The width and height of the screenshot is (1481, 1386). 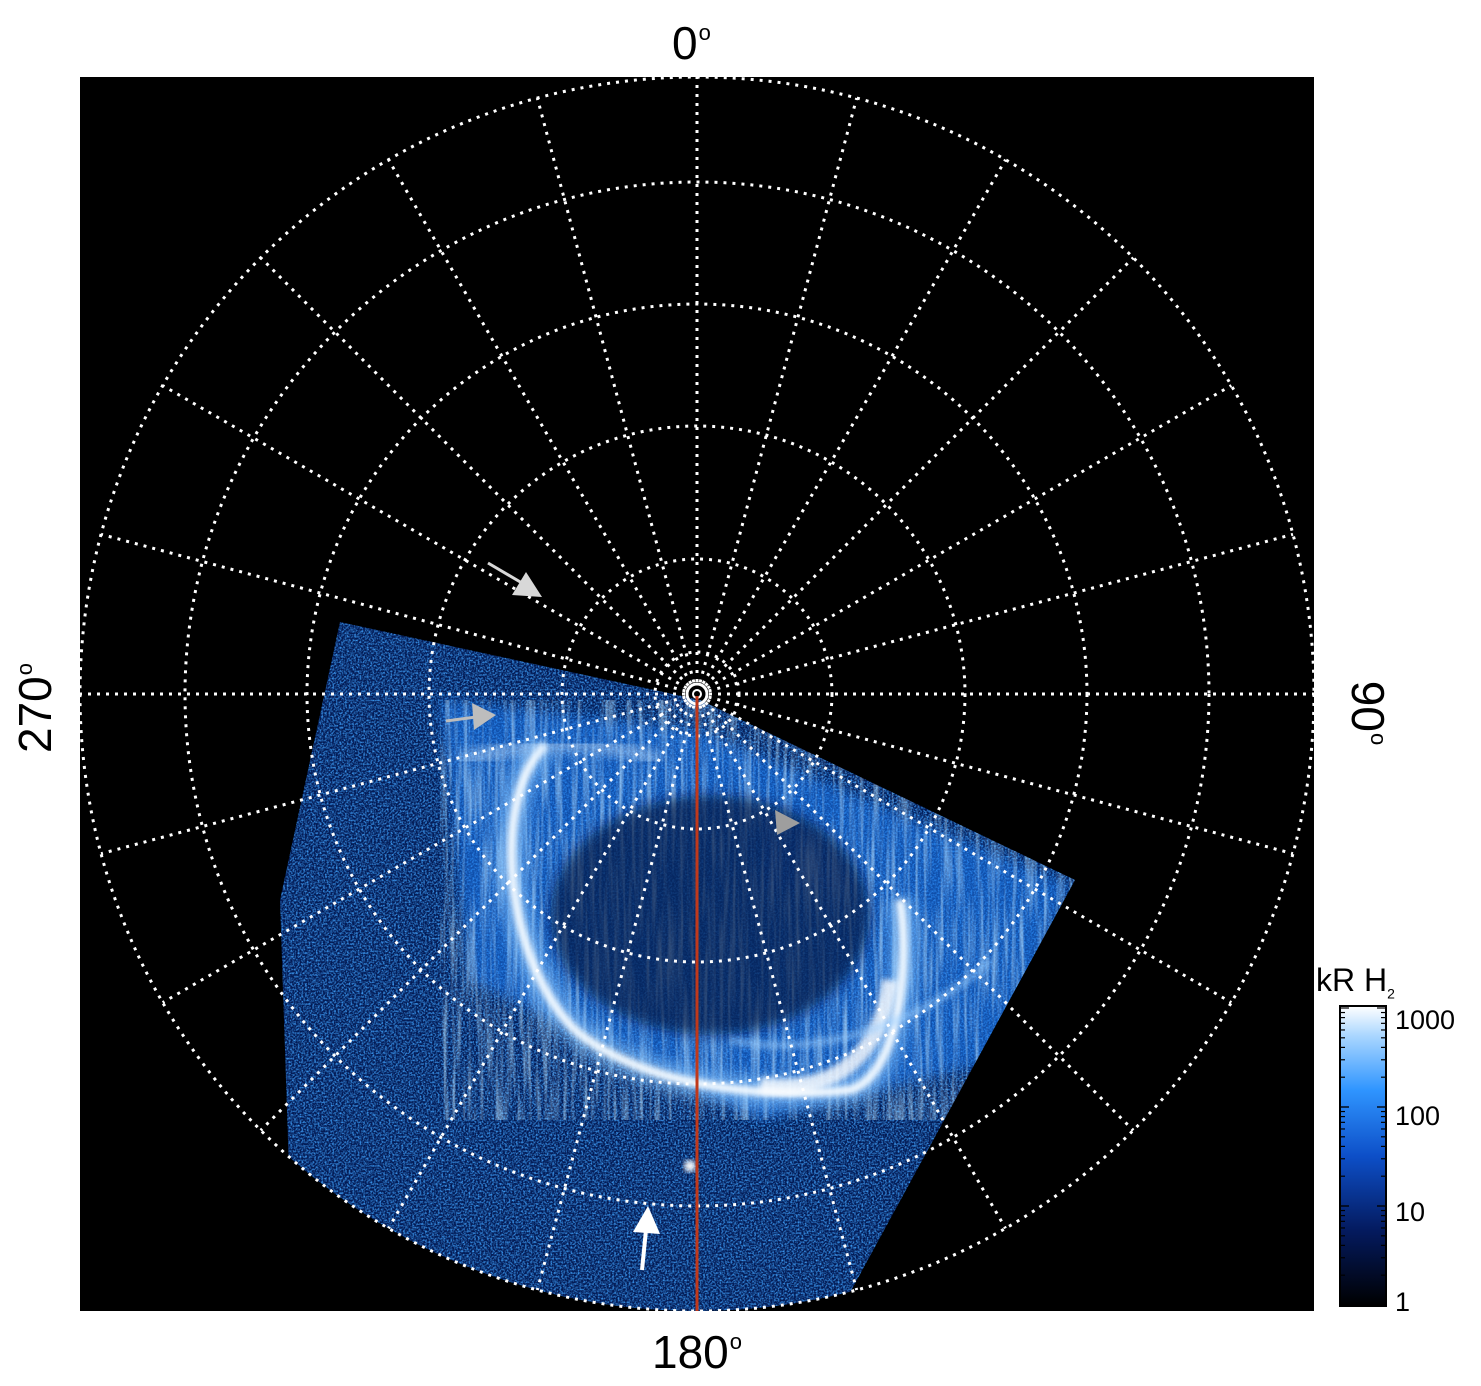 I want to click on label-0-deg: 0o, so click(x=691, y=43).